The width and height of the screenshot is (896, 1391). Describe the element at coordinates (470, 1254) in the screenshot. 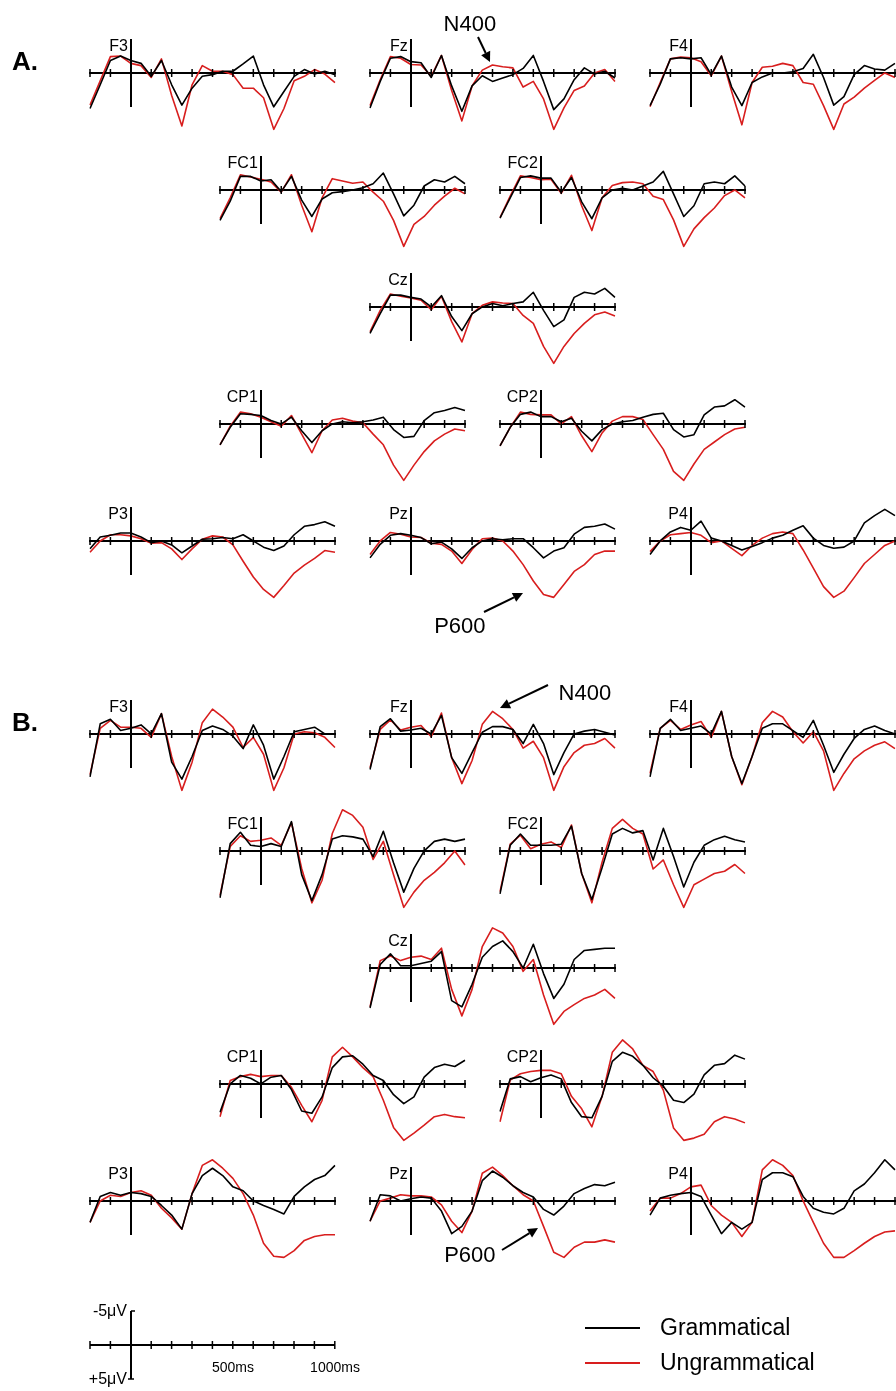

I see `annotation: P600` at that location.